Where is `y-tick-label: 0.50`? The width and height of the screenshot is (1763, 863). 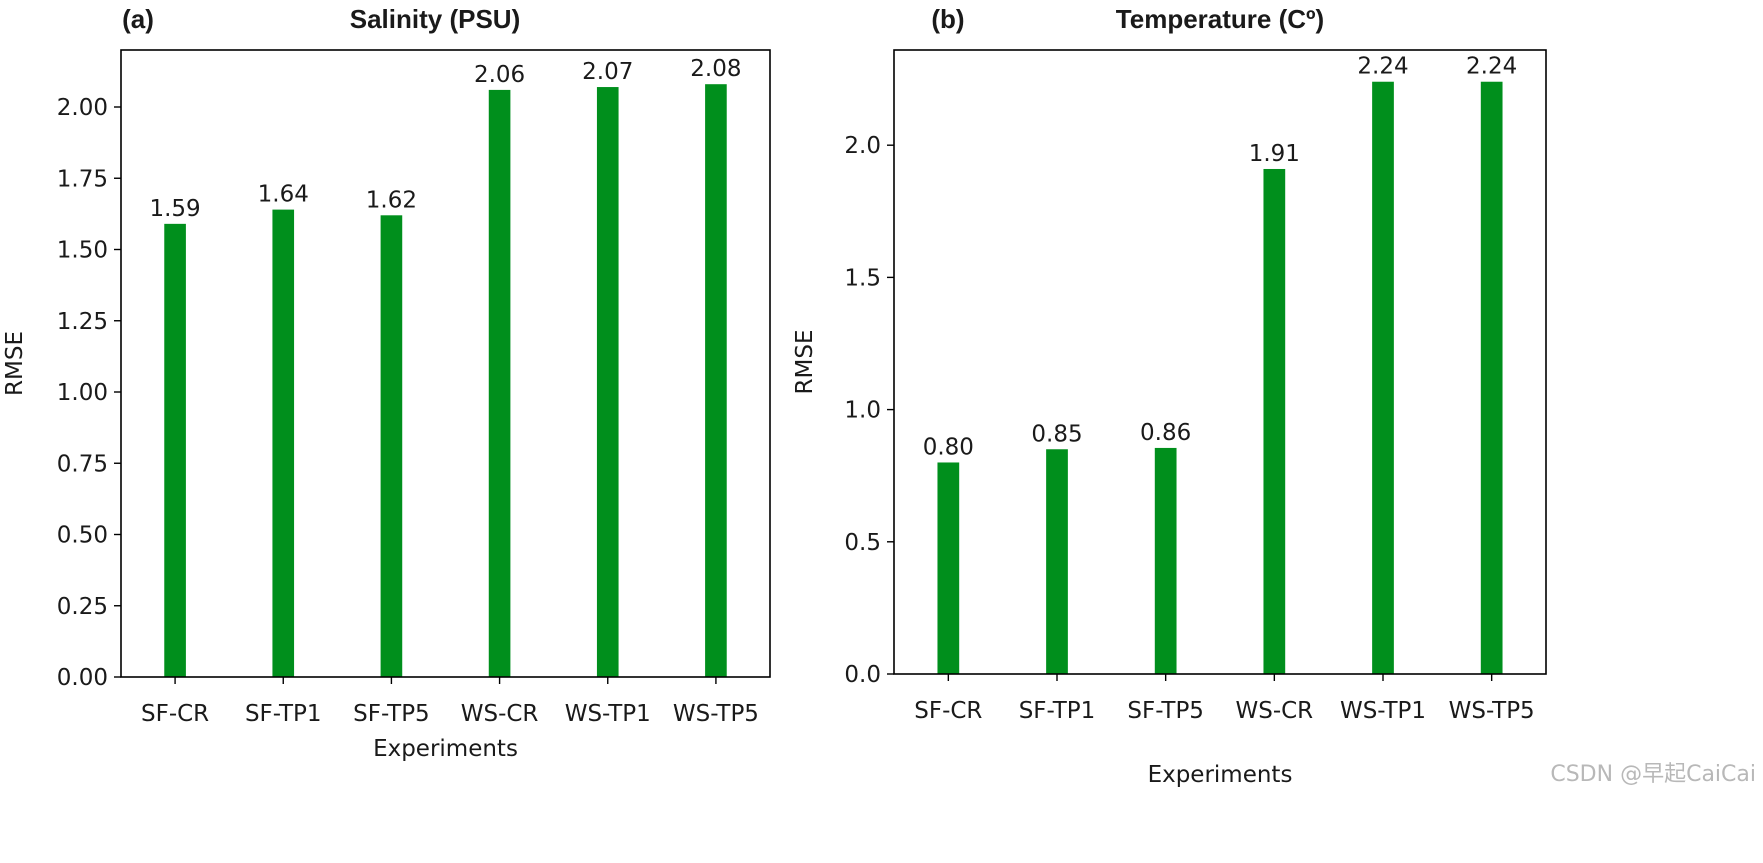
y-tick-label: 0.50 is located at coordinates (82, 536).